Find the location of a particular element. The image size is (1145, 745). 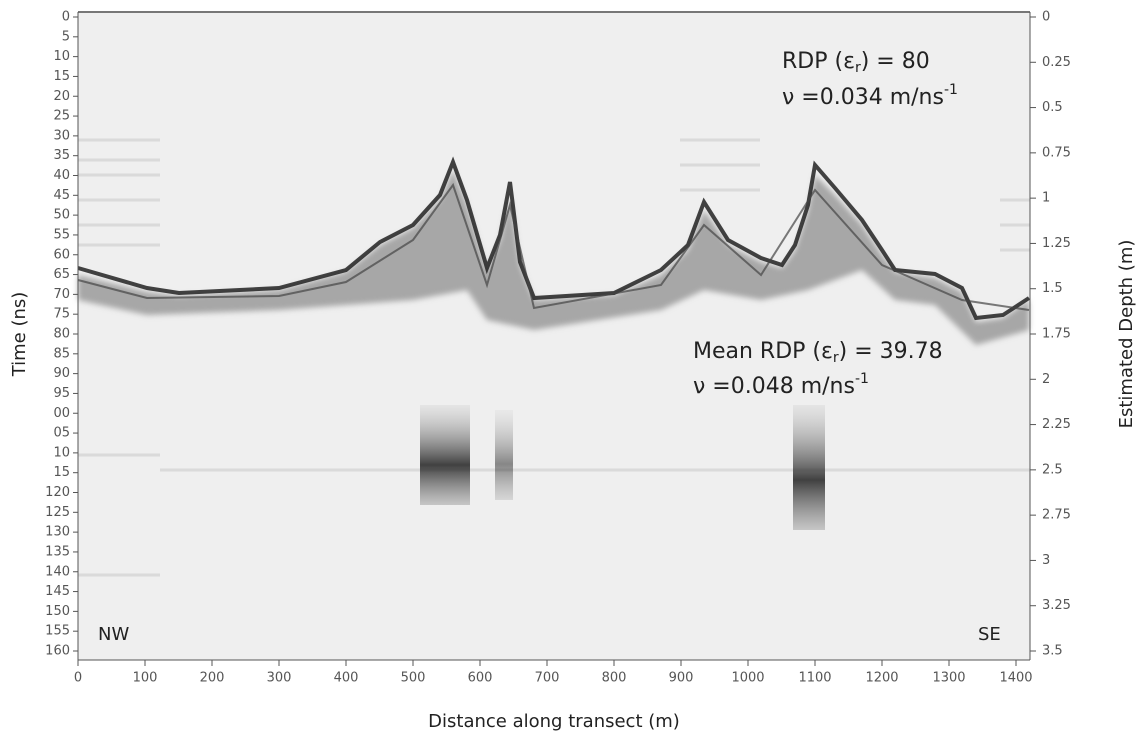

annotation-part: ) = 39.78 is located at coordinates (891, 351).